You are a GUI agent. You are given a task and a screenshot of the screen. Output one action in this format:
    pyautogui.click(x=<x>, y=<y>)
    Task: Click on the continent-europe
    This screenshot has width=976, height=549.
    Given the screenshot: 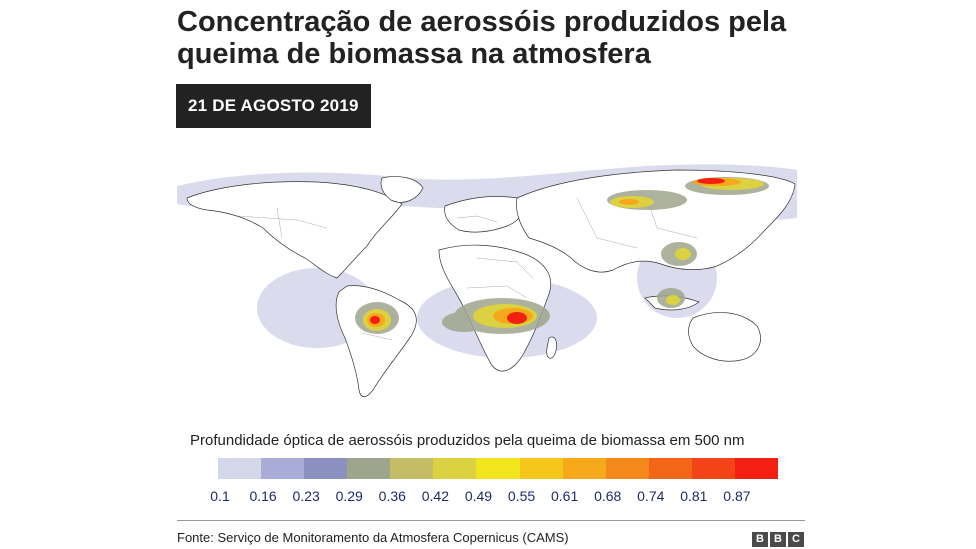 What is the action you would take?
    pyautogui.click(x=483, y=214)
    